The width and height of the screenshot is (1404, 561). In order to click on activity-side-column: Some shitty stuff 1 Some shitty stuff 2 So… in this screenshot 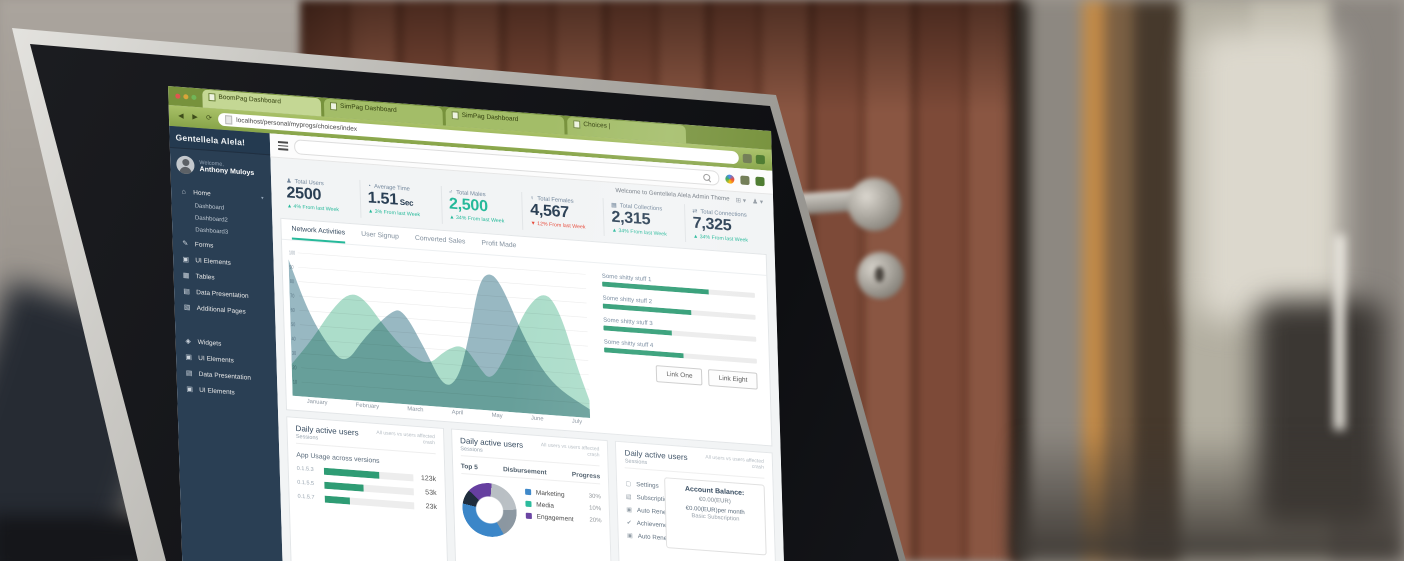, I will do `click(680, 354)`.